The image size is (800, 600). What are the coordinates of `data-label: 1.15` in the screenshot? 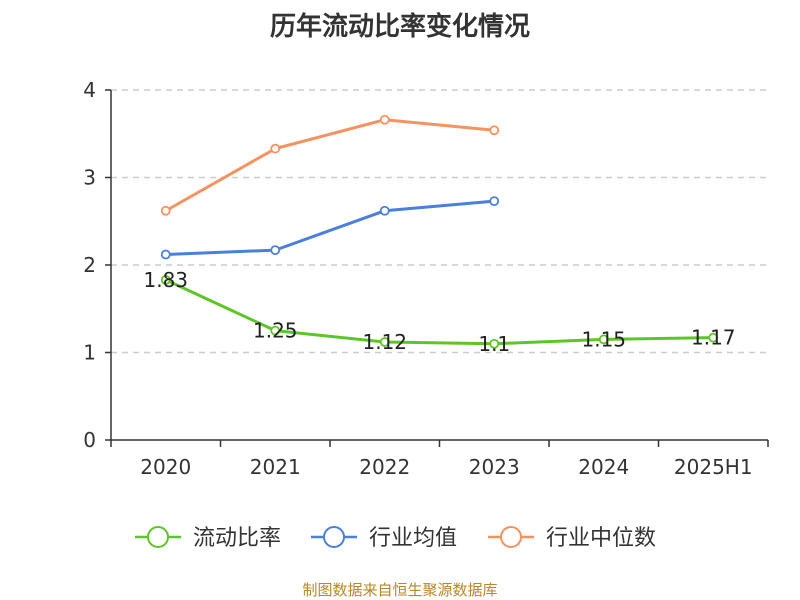 It's located at (603, 339).